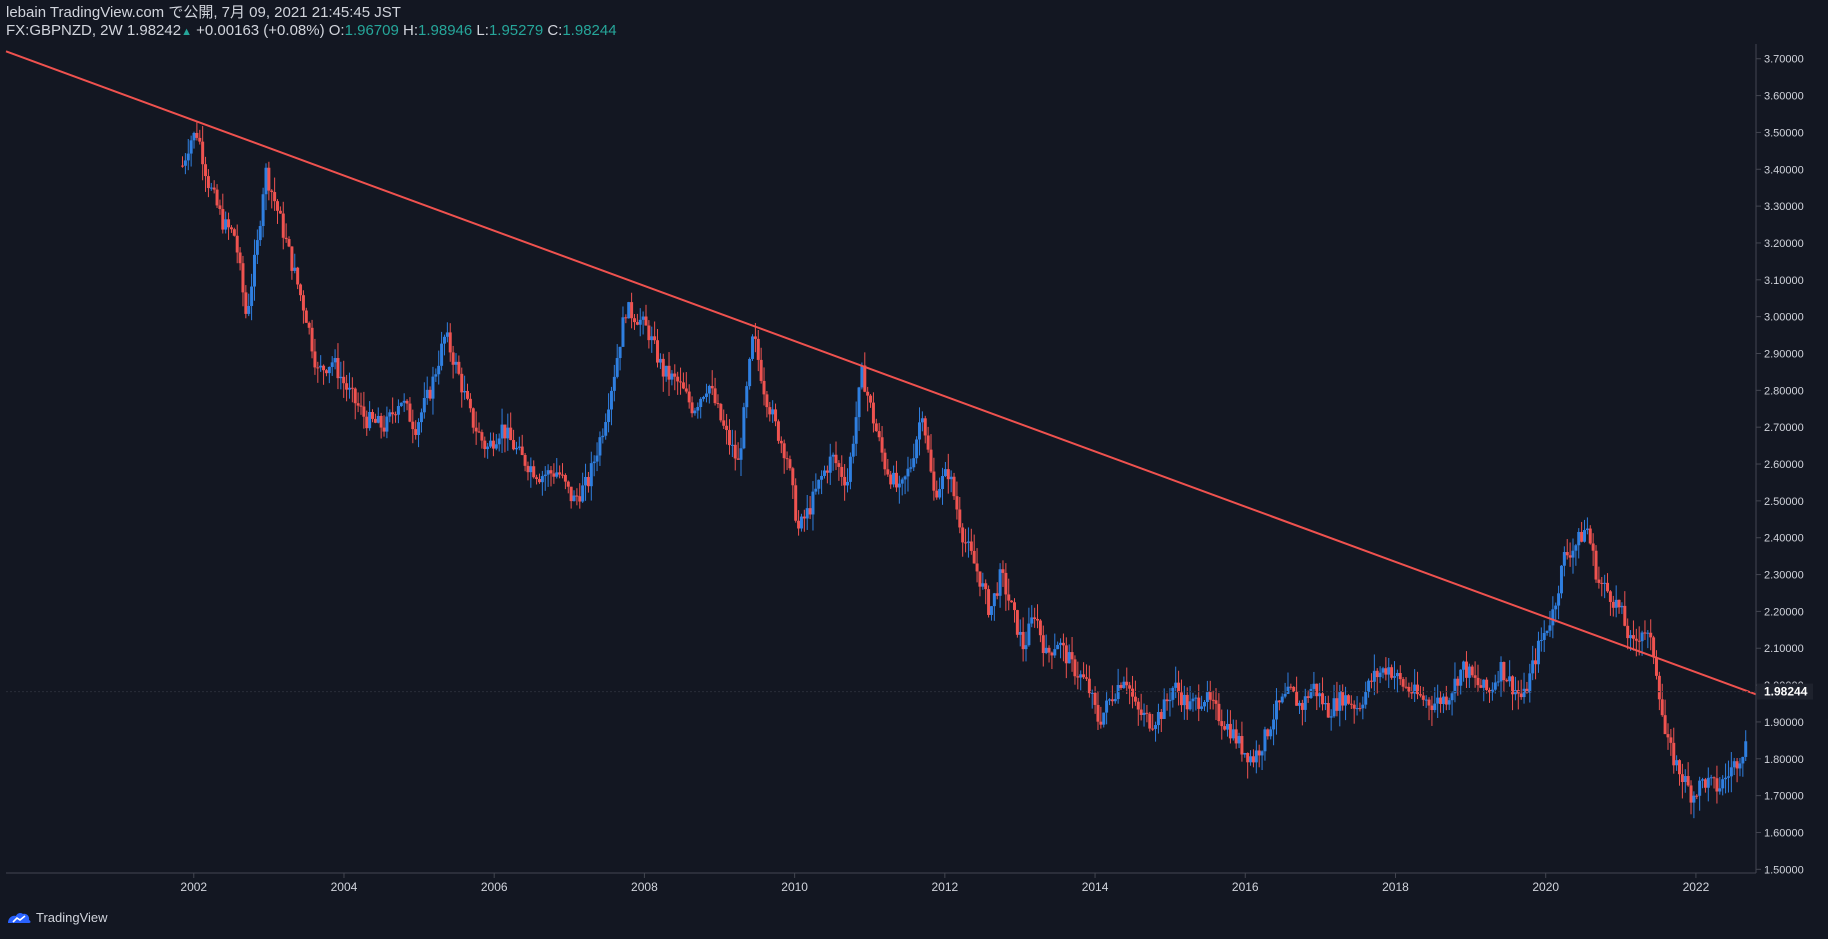 The width and height of the screenshot is (1828, 939). What do you see at coordinates (1784, 465) in the screenshot?
I see `price-tick-label: 2.60000` at bounding box center [1784, 465].